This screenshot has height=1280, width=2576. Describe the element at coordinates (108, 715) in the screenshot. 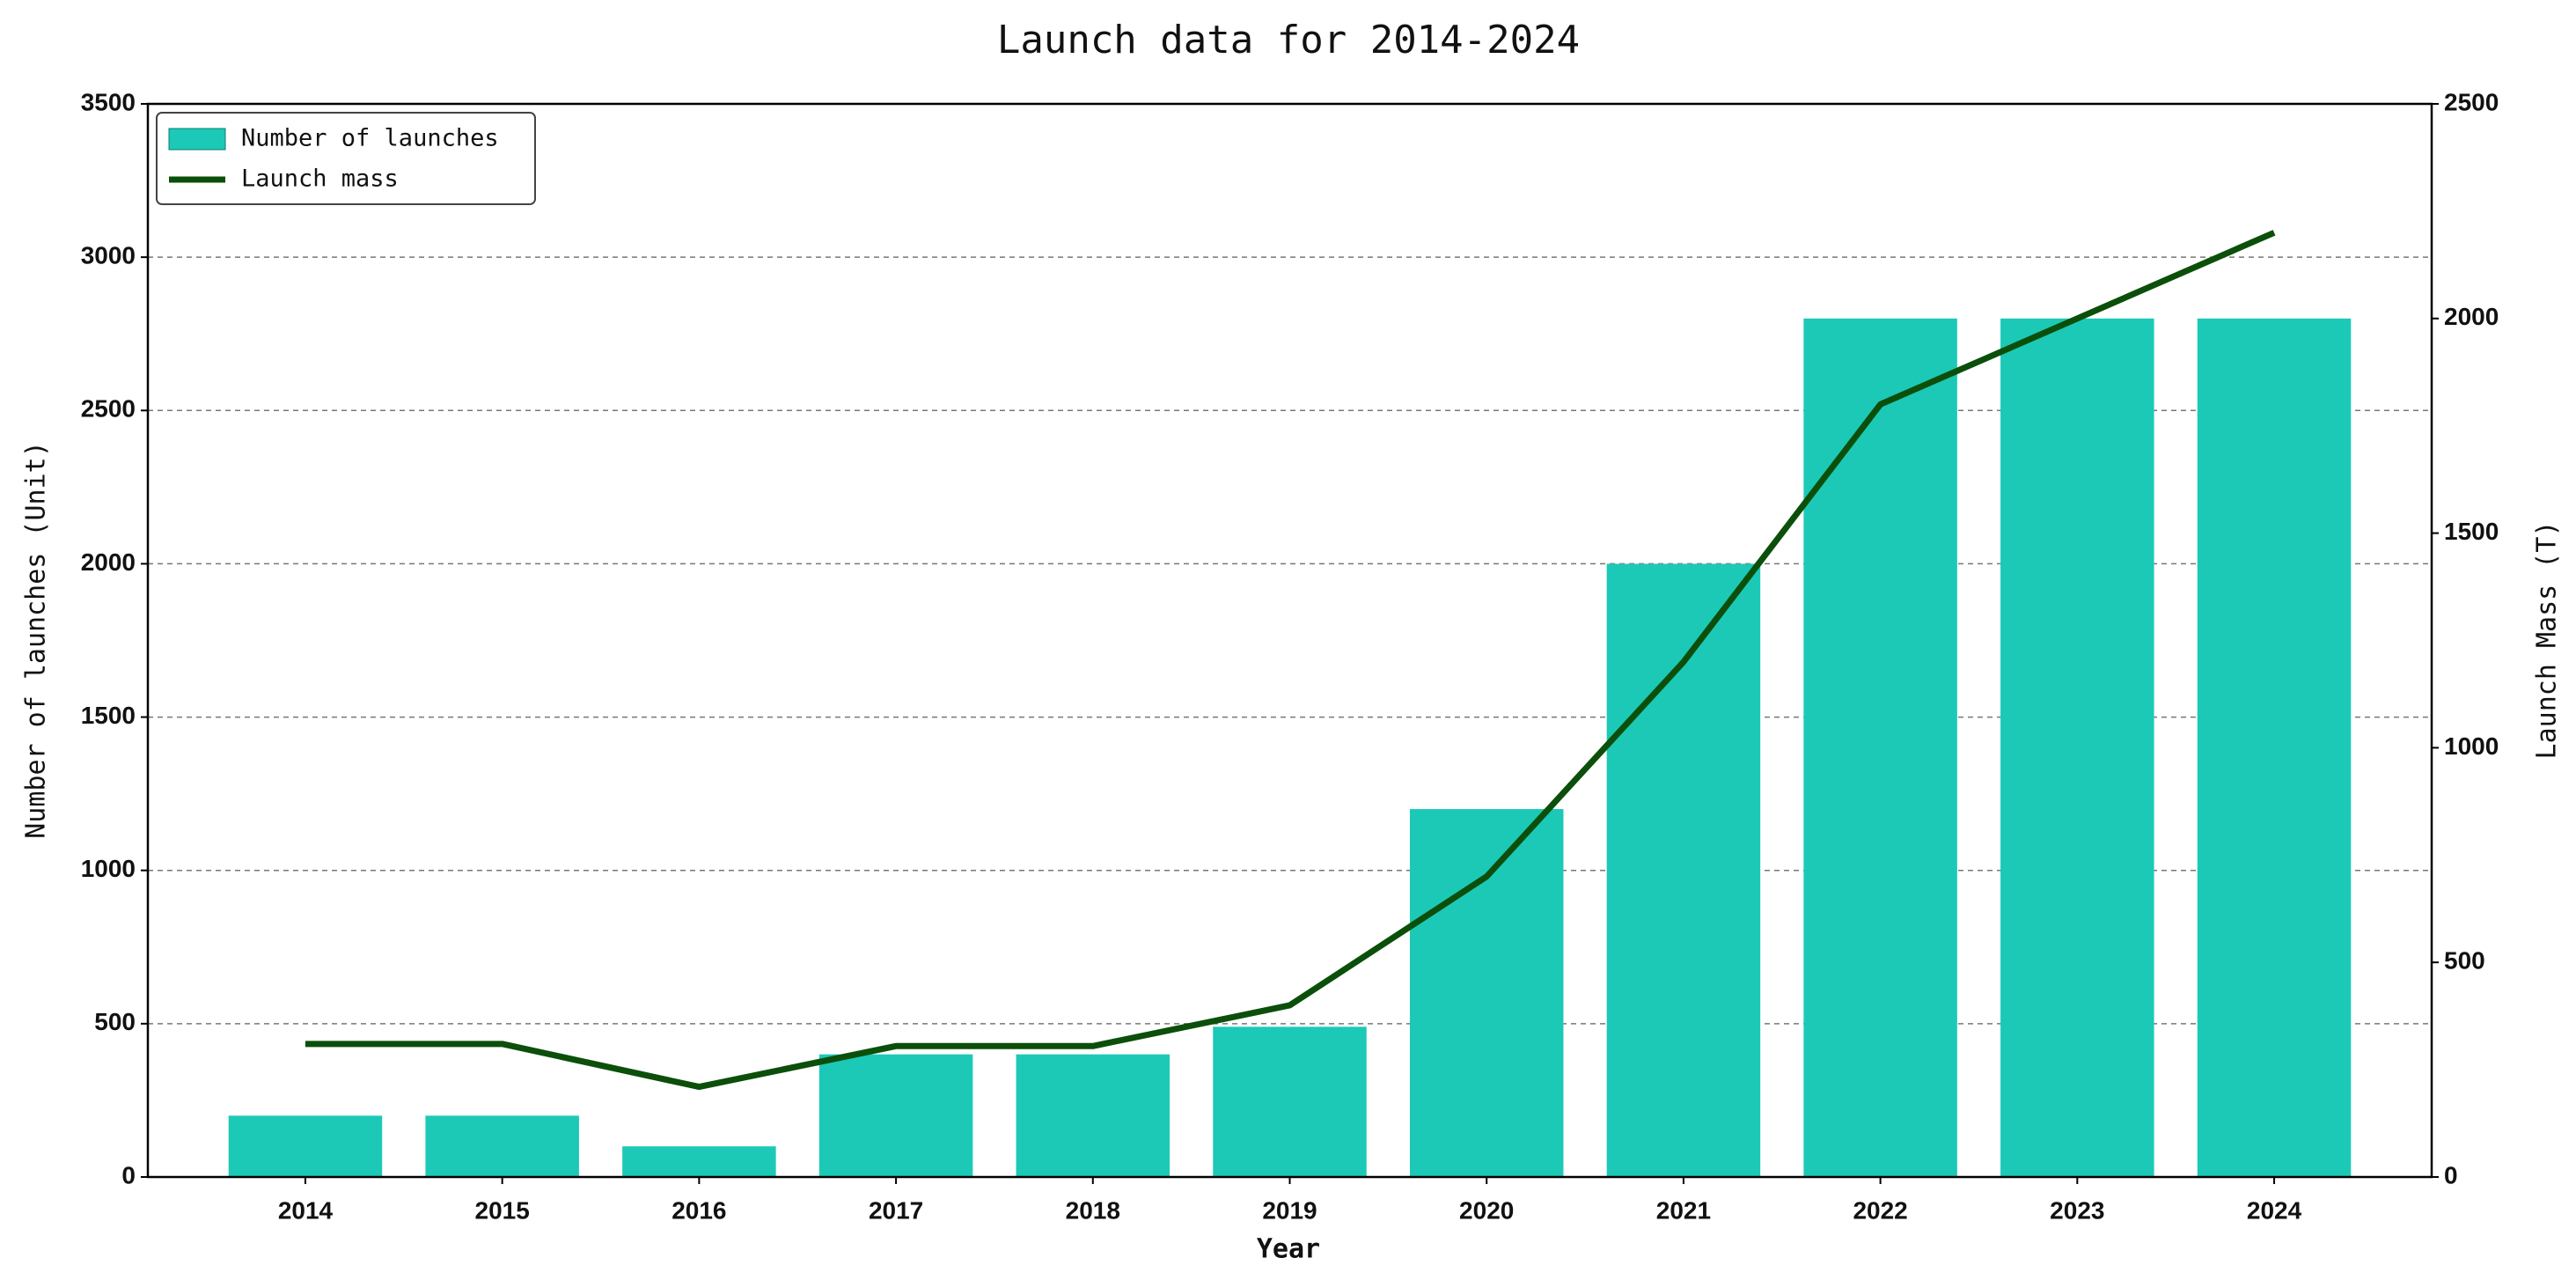

I see `y-tick-label: 1500` at that location.